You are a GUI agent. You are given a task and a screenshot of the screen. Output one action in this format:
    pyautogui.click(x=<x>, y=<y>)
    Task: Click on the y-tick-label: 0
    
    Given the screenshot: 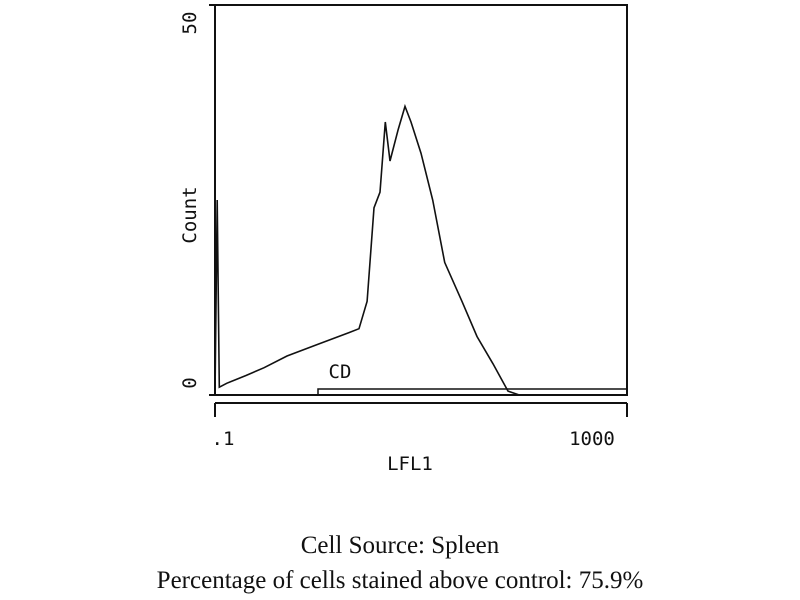 What is the action you would take?
    pyautogui.click(x=190, y=382)
    